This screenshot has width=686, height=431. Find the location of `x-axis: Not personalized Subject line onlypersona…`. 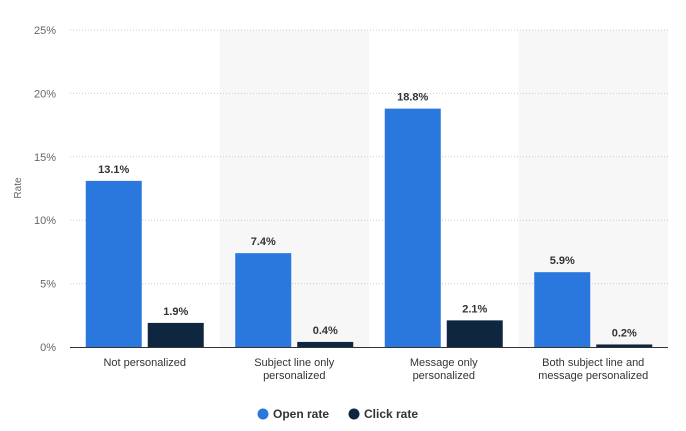

x-axis: Not personalized Subject line onlypersona… is located at coordinates (369, 364).